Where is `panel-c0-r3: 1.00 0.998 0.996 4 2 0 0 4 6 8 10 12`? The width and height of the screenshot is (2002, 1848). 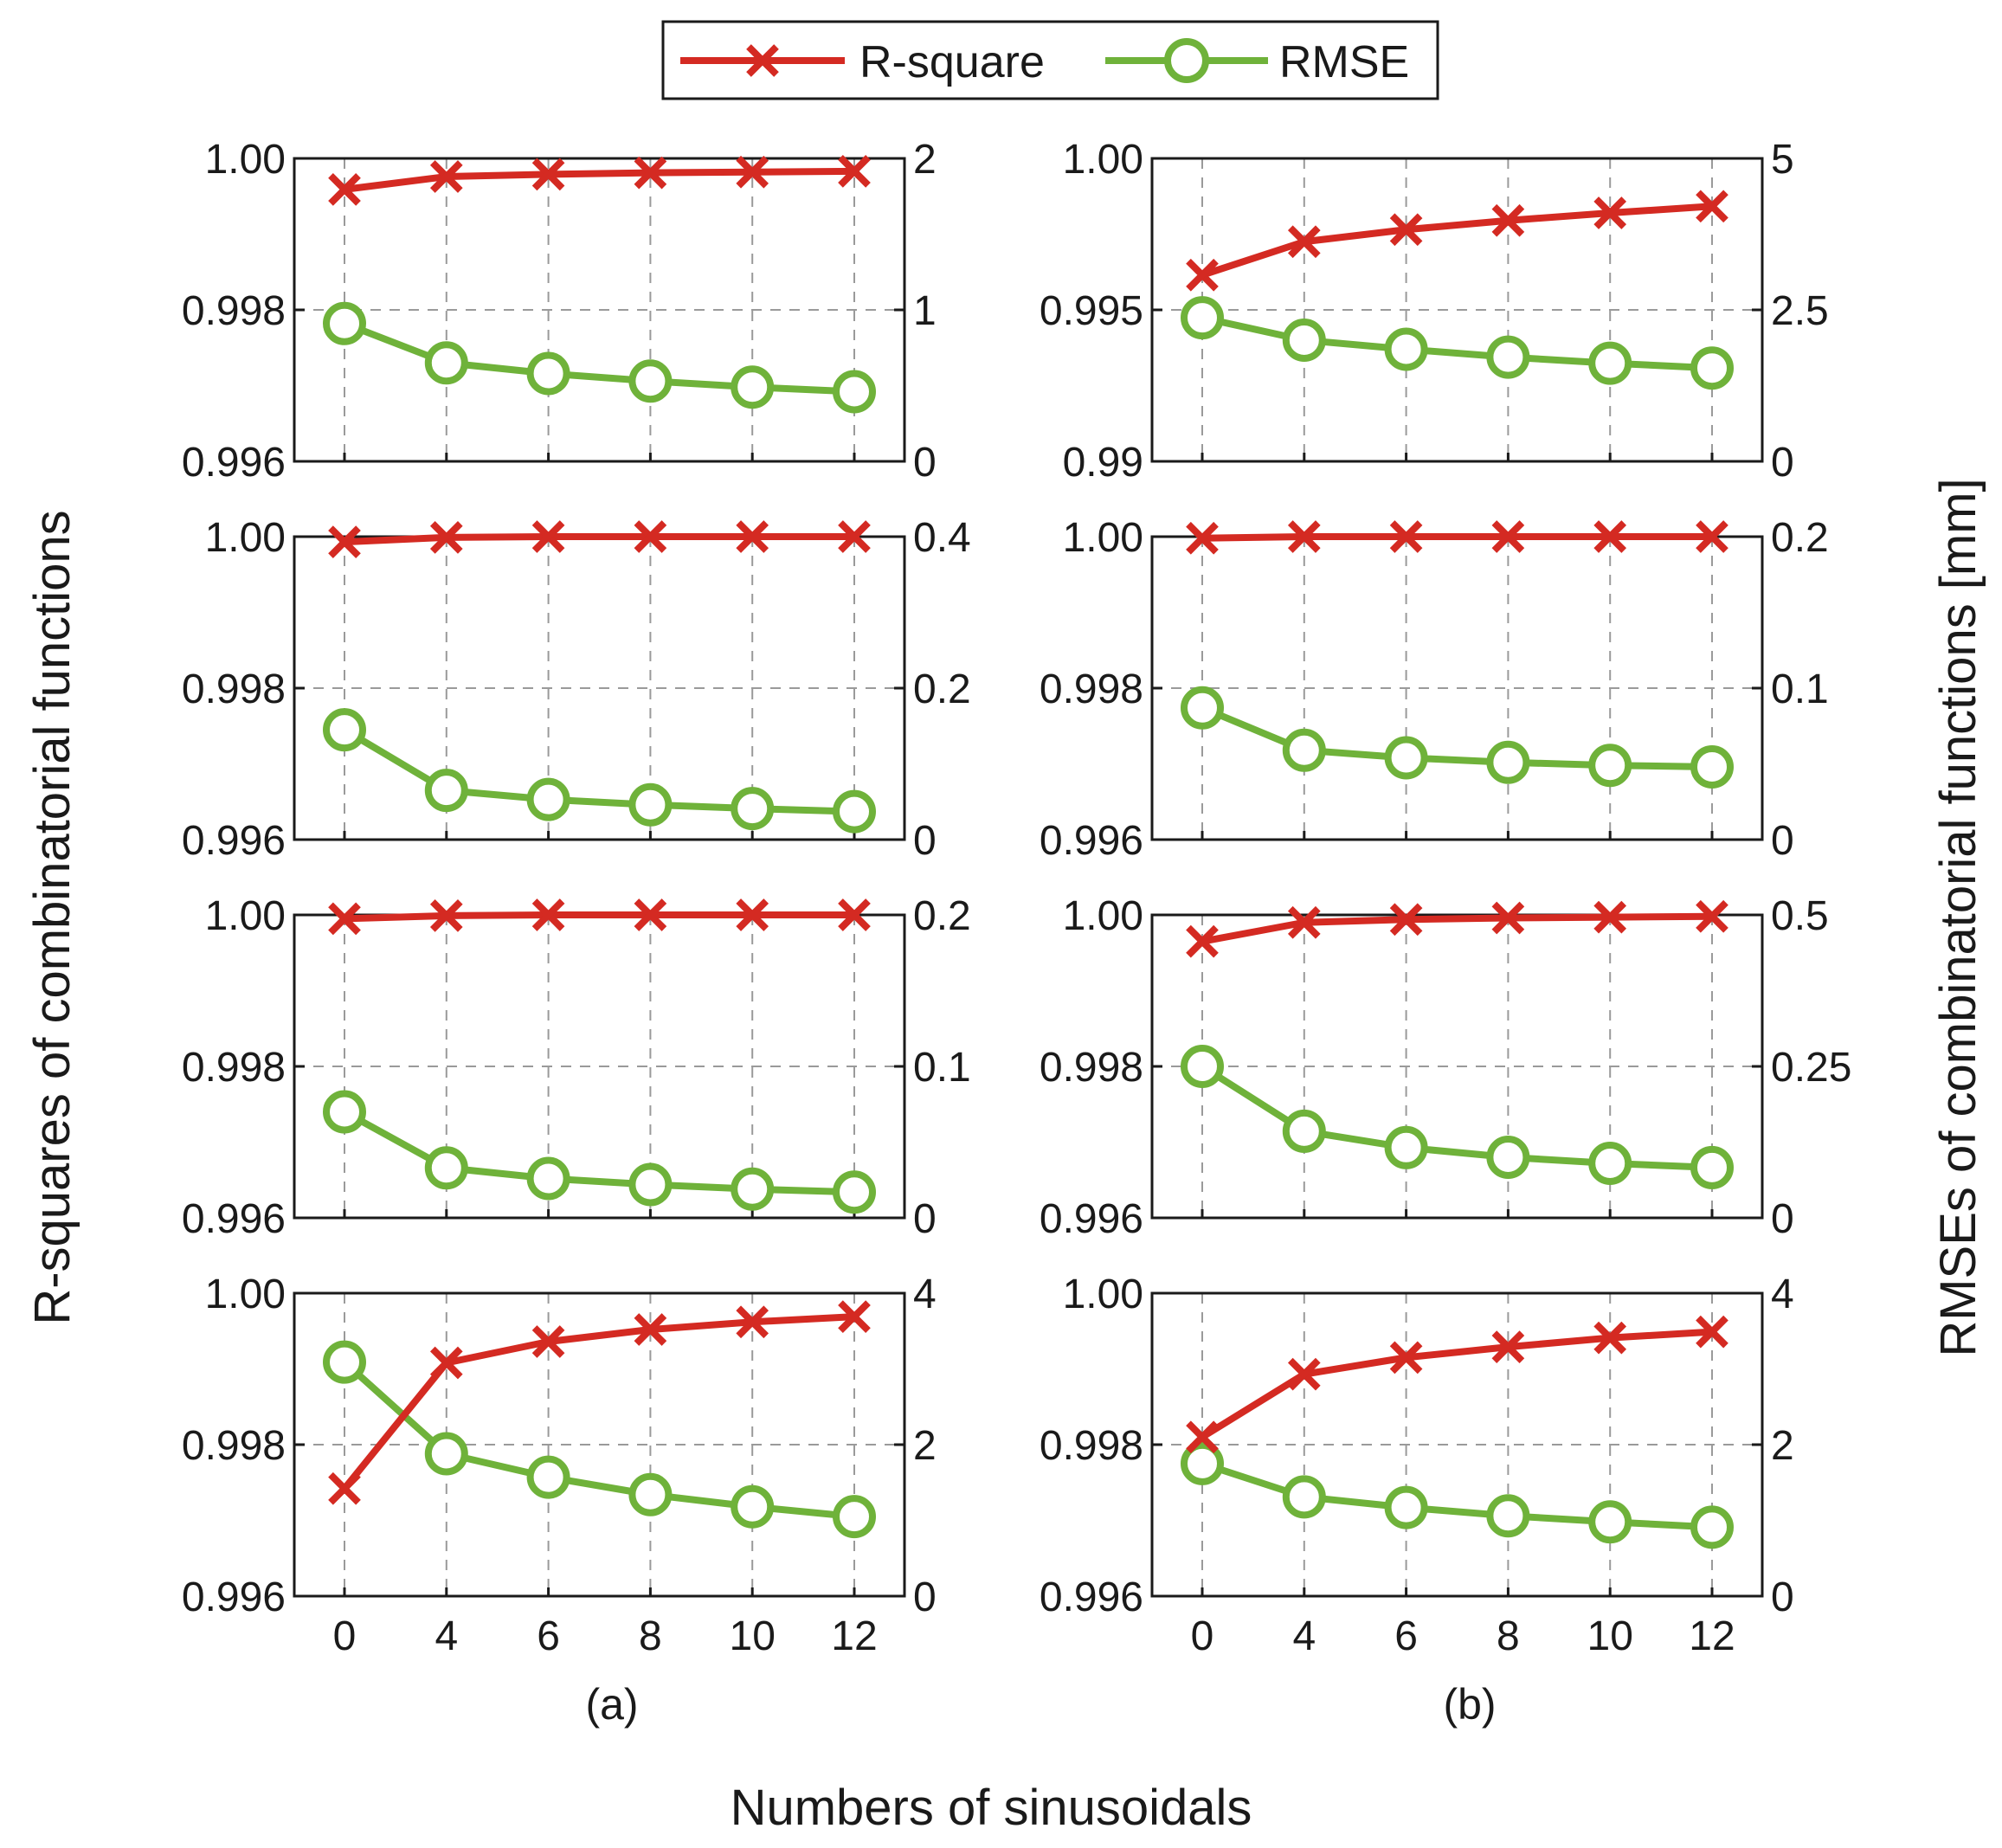 panel-c0-r3: 1.00 0.998 0.996 4 2 0 0 4 6 8 10 12 is located at coordinates (559, 1465).